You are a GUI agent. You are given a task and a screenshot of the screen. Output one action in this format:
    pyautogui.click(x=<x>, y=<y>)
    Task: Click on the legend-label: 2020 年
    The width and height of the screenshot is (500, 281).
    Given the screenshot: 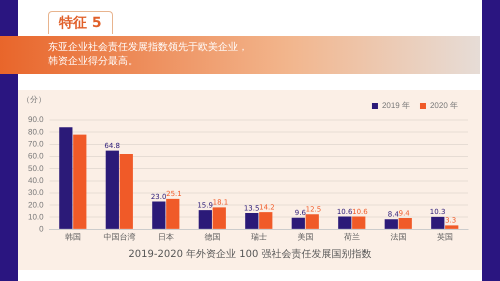 What is the action you would take?
    pyautogui.click(x=444, y=105)
    